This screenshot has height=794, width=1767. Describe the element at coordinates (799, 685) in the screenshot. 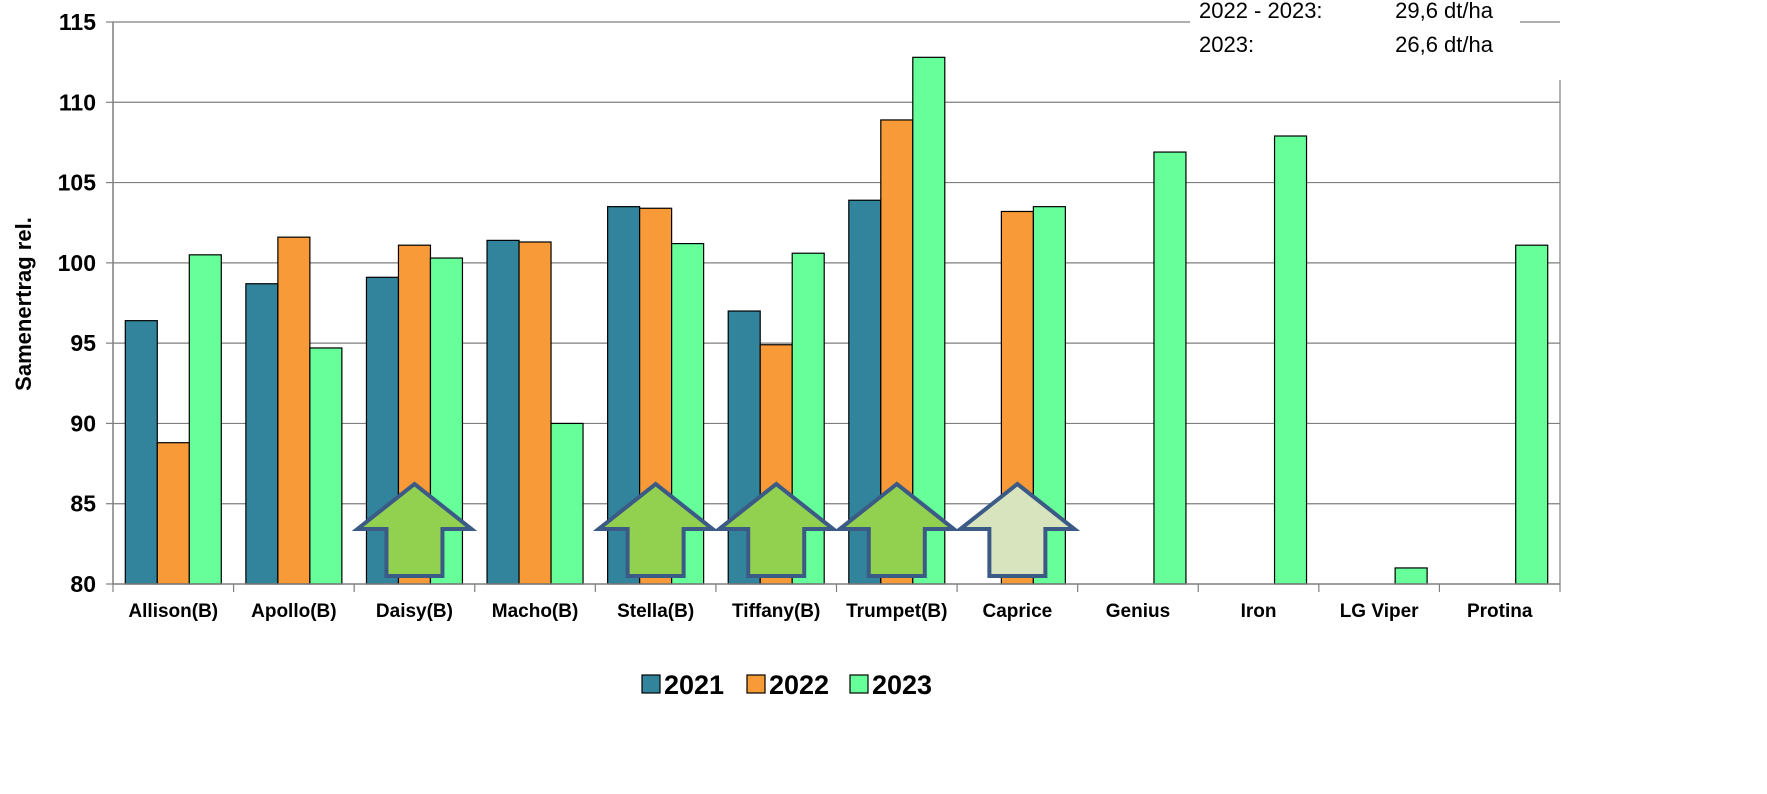

I see `legend-label-2022: 2022` at that location.